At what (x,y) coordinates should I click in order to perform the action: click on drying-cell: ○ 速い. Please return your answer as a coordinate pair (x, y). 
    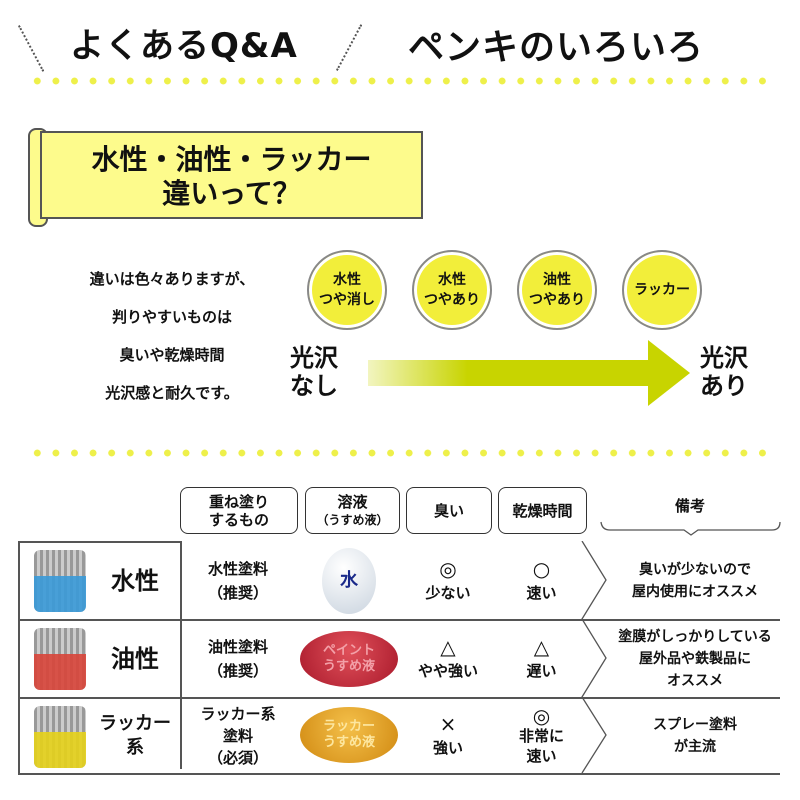
    Looking at the image, I should click on (541, 579).